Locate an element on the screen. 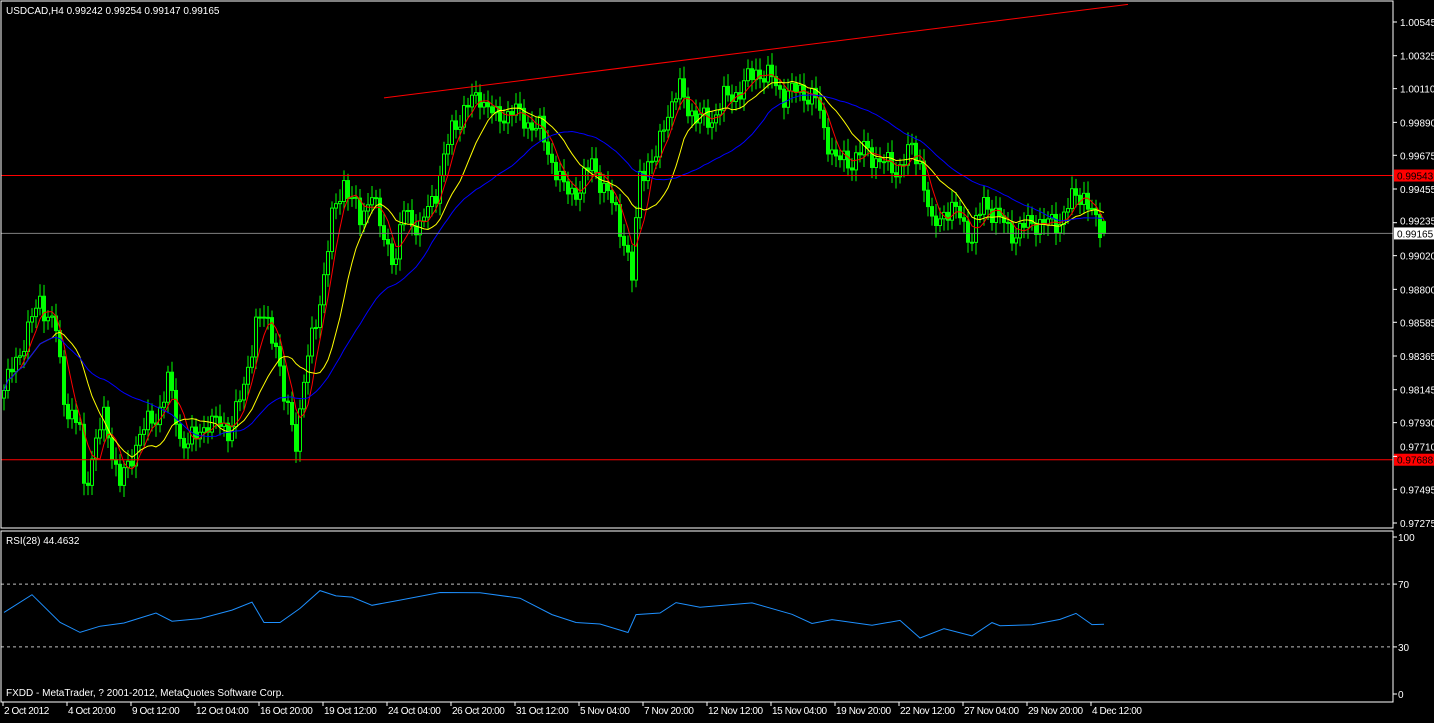 The image size is (1434, 723). price-tick-label: 1.00545 is located at coordinates (1417, 23).